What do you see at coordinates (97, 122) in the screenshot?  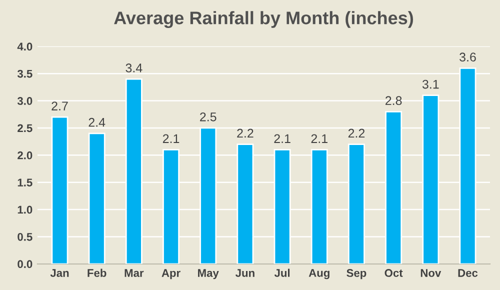 I see `data-label: 2.4` at bounding box center [97, 122].